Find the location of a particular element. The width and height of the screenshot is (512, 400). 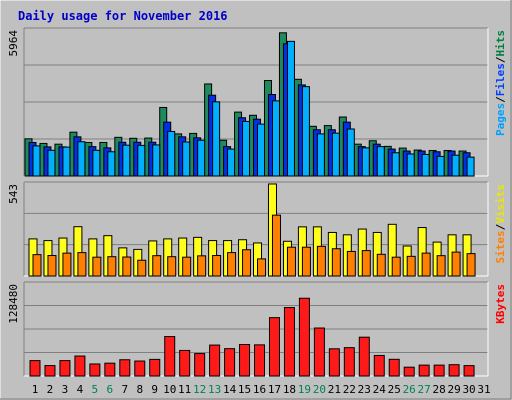

x-tick-label-day-6: 6 is located at coordinates (110, 389).